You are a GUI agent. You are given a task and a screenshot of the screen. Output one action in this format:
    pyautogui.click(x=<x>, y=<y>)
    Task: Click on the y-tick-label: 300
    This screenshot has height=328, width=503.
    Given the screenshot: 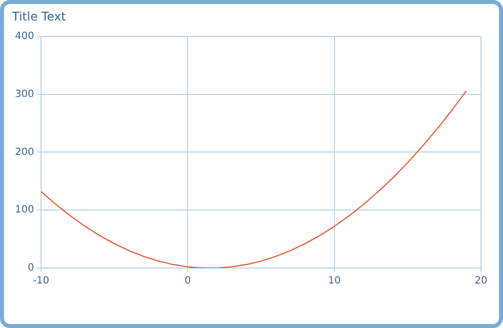 What is the action you would take?
    pyautogui.click(x=24, y=94)
    